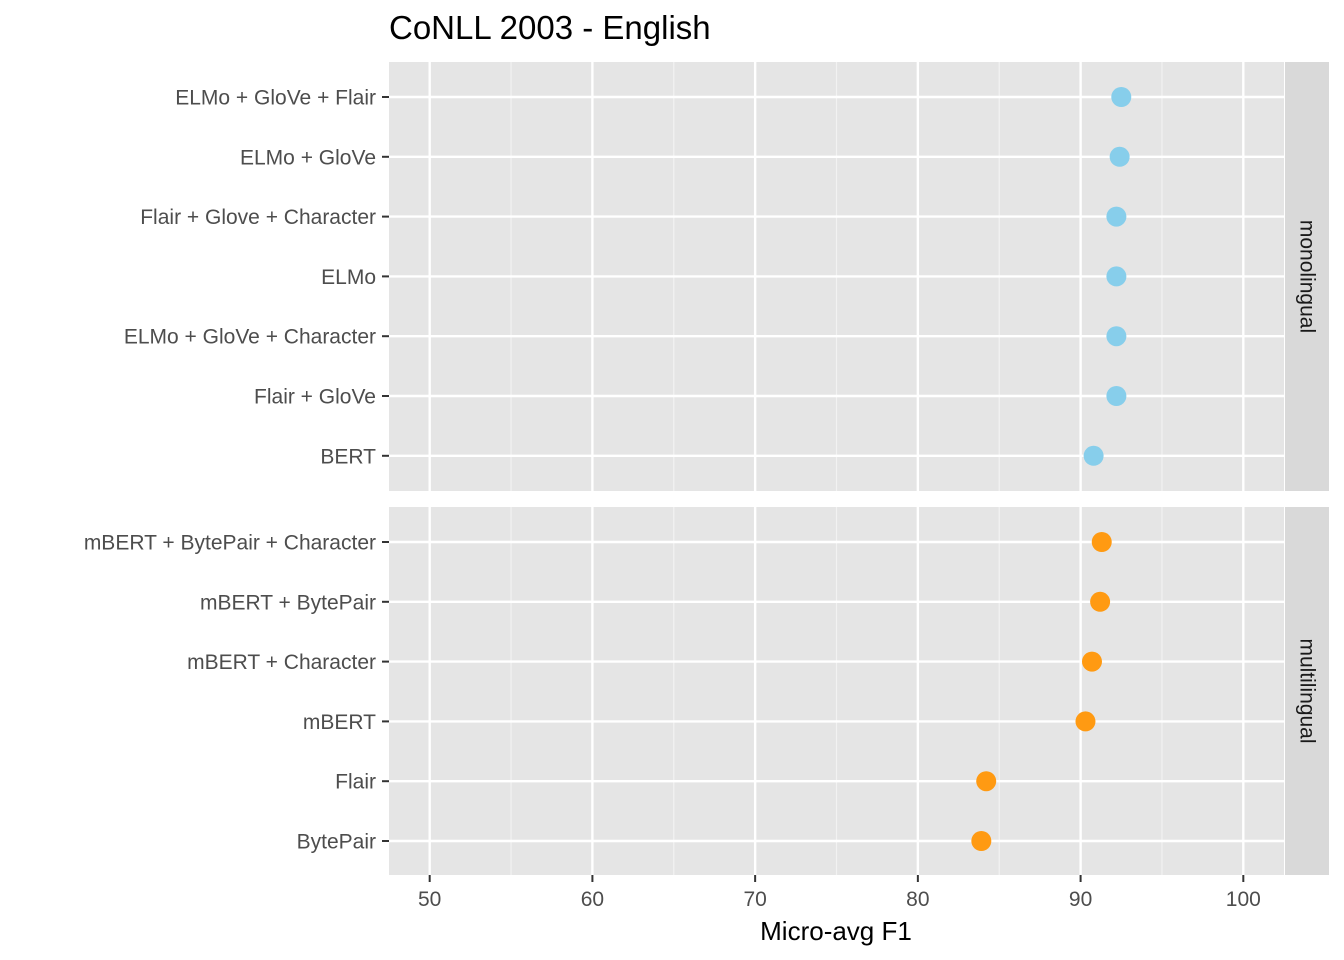 This screenshot has width=1344, height=960. Describe the element at coordinates (1243, 899) in the screenshot. I see `x-tick-label: 100` at that location.